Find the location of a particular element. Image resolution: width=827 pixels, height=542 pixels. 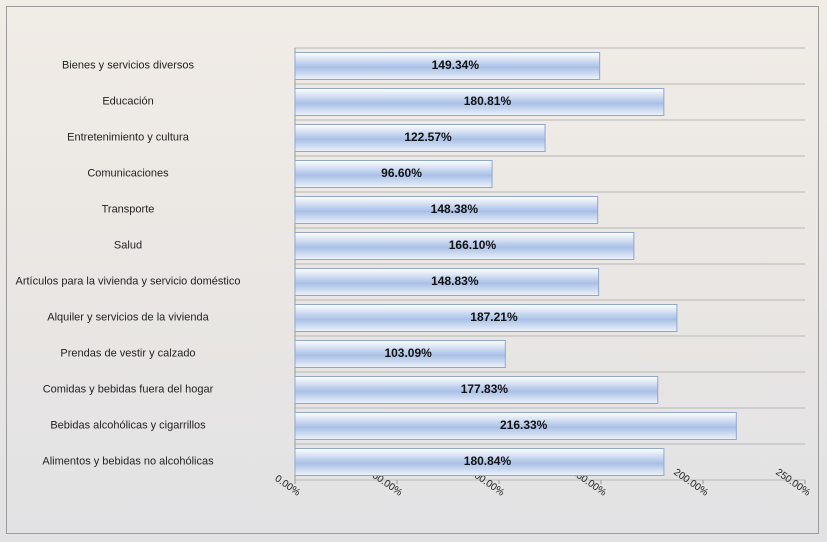

category-label: Alquiler y servicios de la vivienda is located at coordinates (128, 317).